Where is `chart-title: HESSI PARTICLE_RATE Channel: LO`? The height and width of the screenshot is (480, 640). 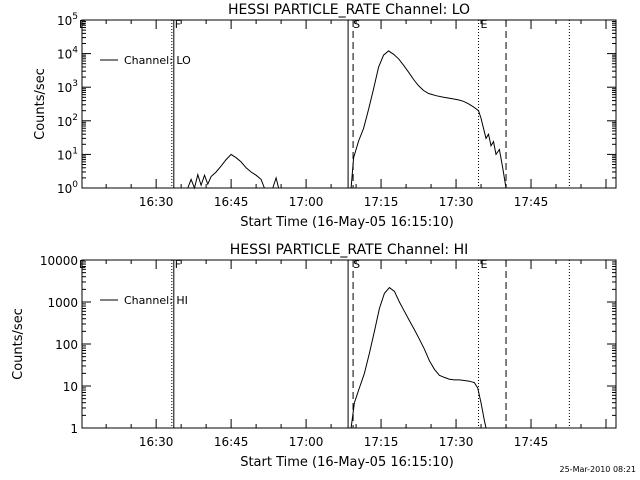
chart-title: HESSI PARTICLE_RATE Channel: LO is located at coordinates (349, 10).